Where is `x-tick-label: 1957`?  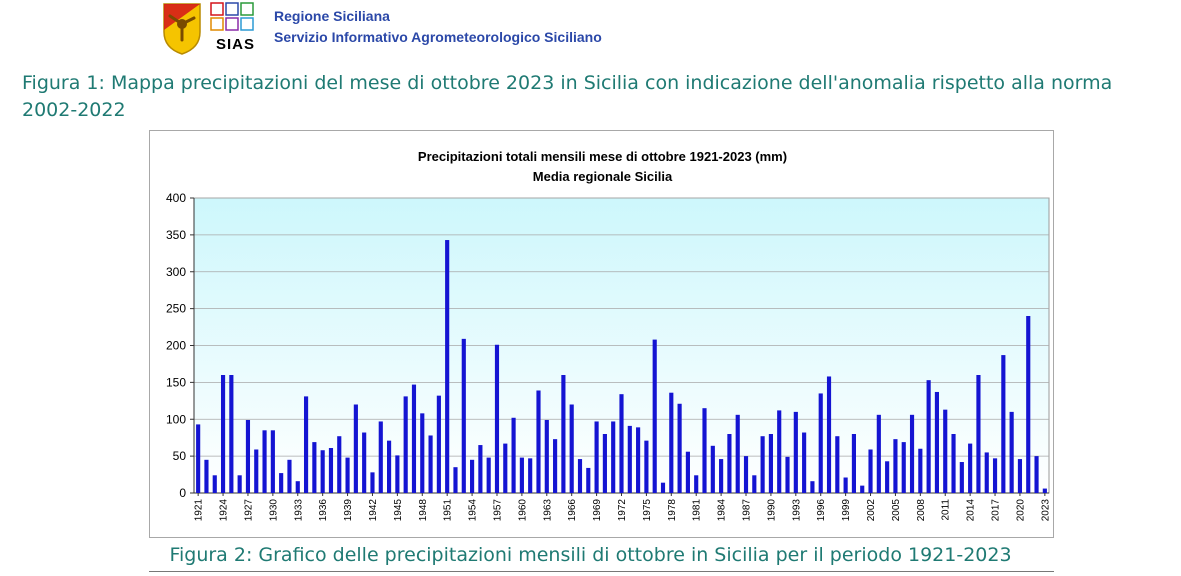 x-tick-label: 1957 is located at coordinates (497, 510).